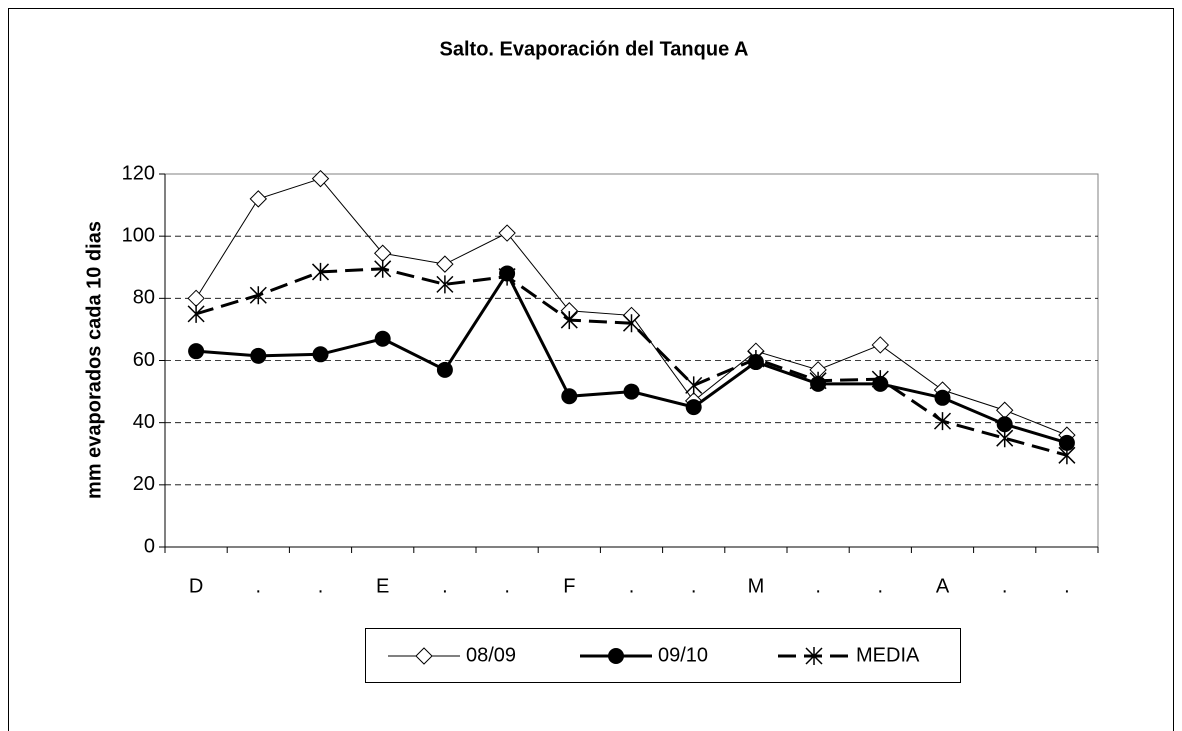 This screenshot has width=1182, height=731. Describe the element at coordinates (144, 360) in the screenshot. I see `y-tick-label: 60` at that location.